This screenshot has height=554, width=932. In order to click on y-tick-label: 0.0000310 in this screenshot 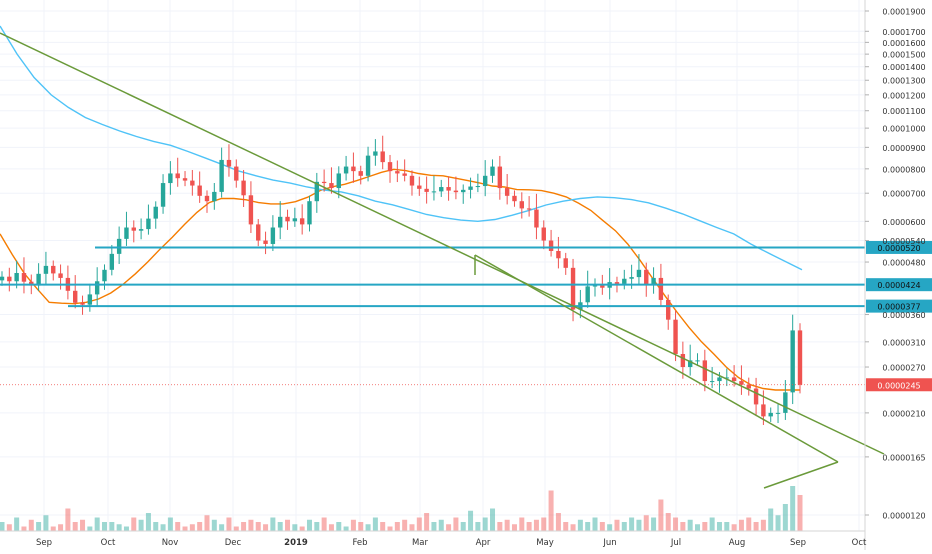, I will do `click(903, 342)`.